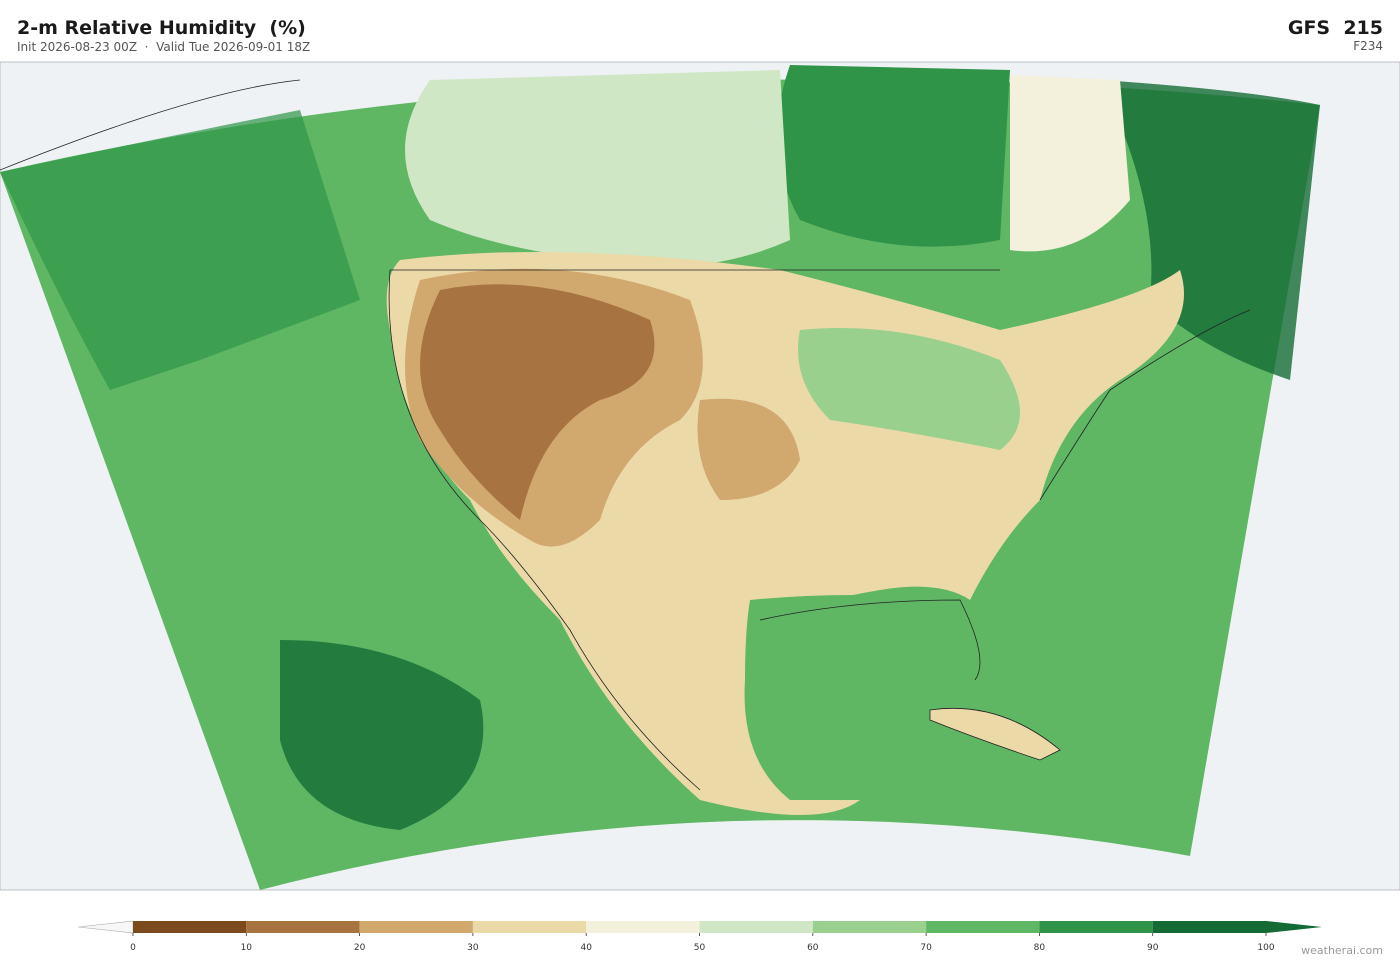 This screenshot has width=1400, height=964. Describe the element at coordinates (105, 927) in the screenshot. I see `colorbar-under` at that location.